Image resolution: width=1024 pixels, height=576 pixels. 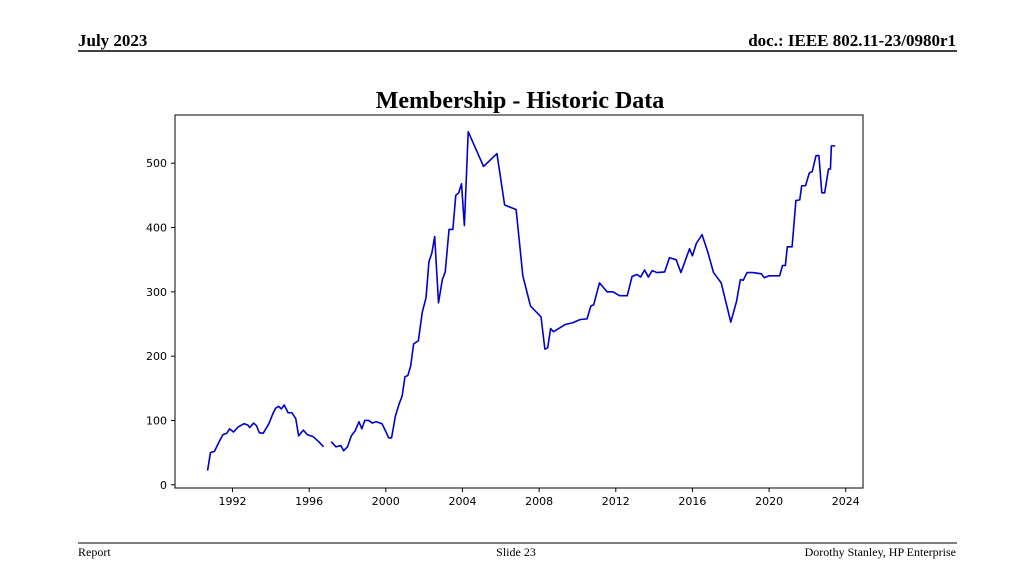 I want to click on x-tick-label: 1992, so click(x=232, y=501).